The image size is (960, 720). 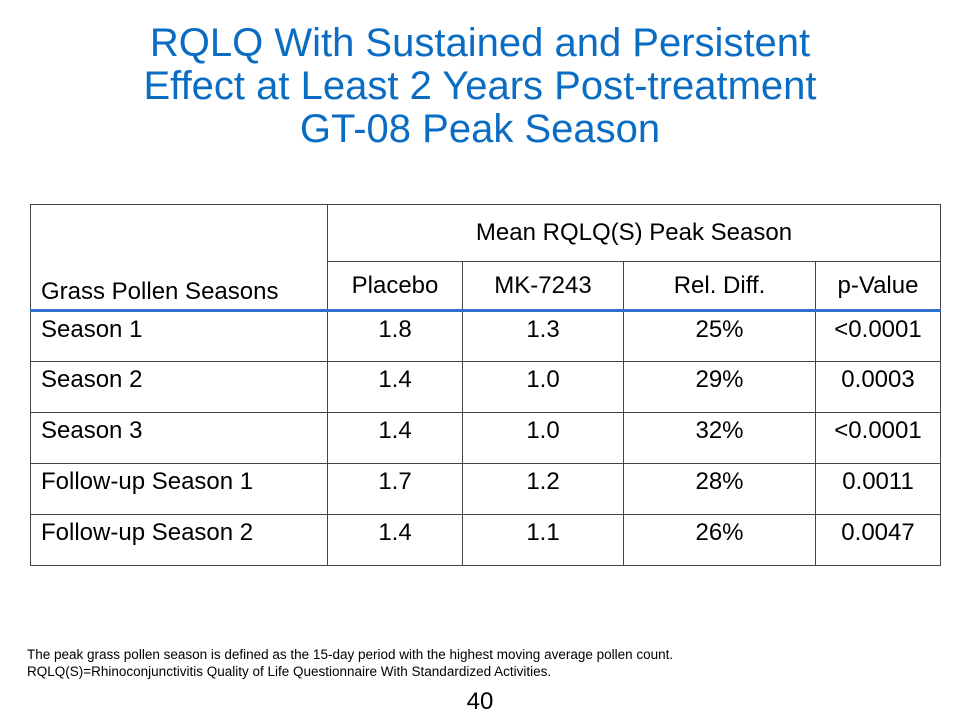 What do you see at coordinates (543, 336) in the screenshot?
I see `mk7243-cell: 1.3` at bounding box center [543, 336].